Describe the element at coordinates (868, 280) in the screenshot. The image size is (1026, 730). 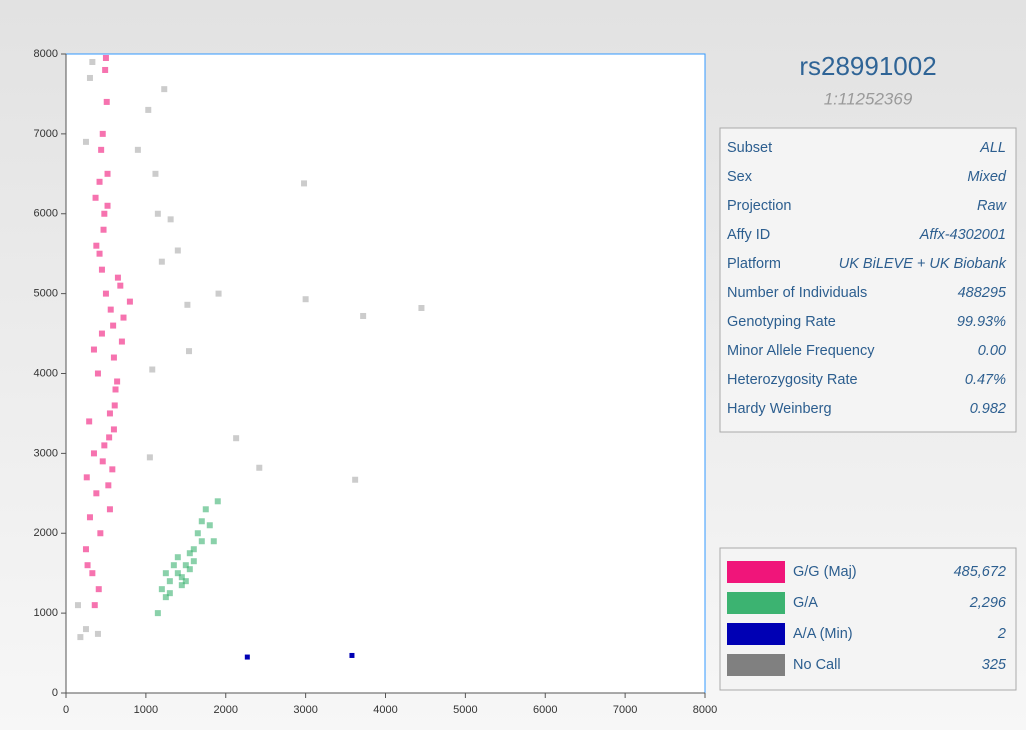
I see `info-panel` at that location.